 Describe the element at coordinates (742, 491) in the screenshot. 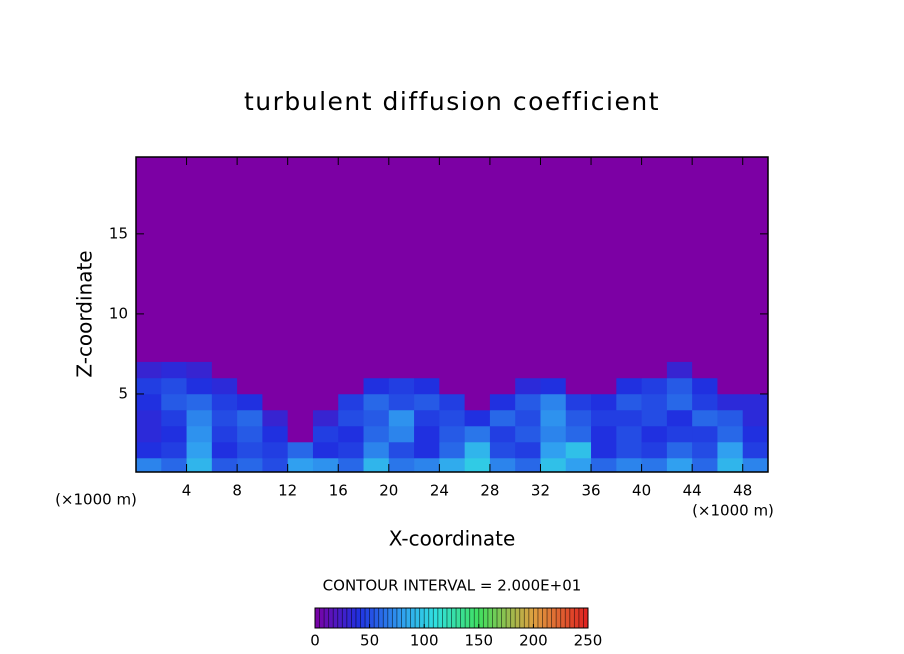

I see `x-tick-label: 48` at that location.